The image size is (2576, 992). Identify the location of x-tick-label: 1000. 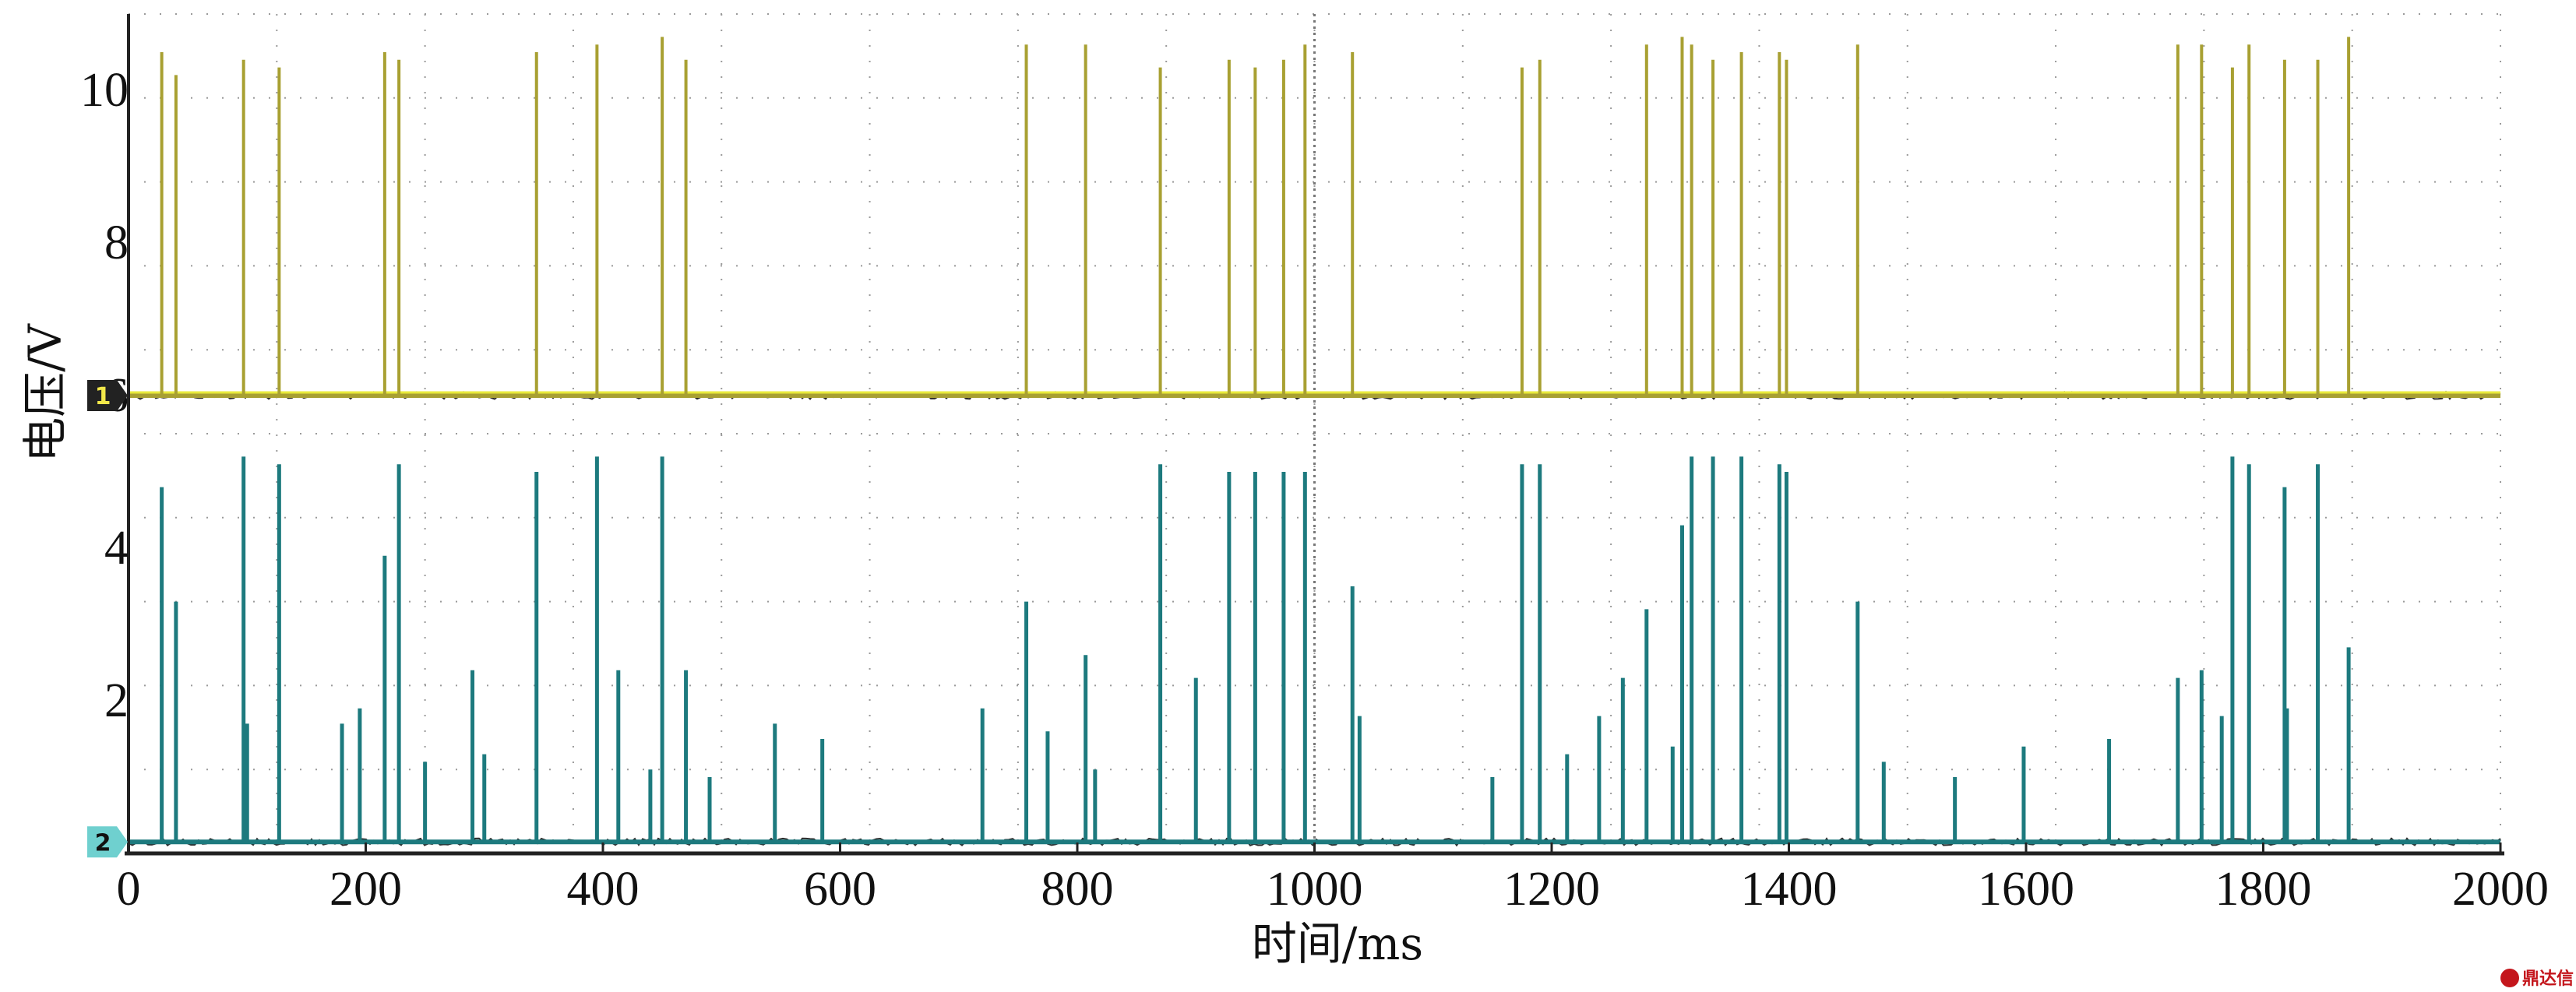
(1315, 889).